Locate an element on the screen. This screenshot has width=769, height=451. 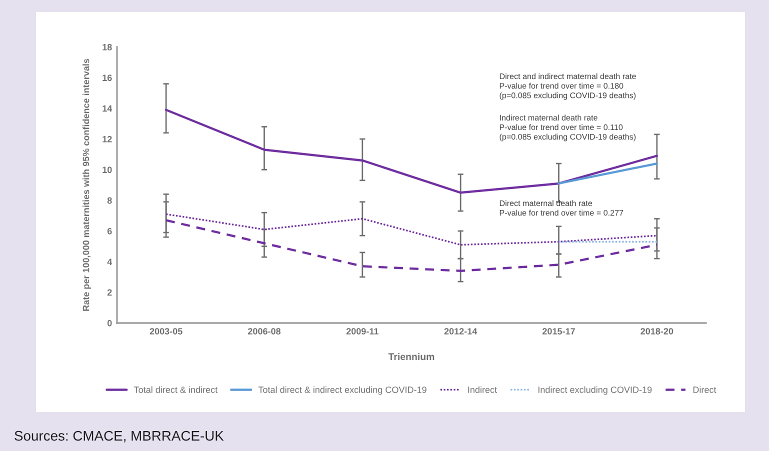
x-tick-label: 2018-20 is located at coordinates (657, 331).